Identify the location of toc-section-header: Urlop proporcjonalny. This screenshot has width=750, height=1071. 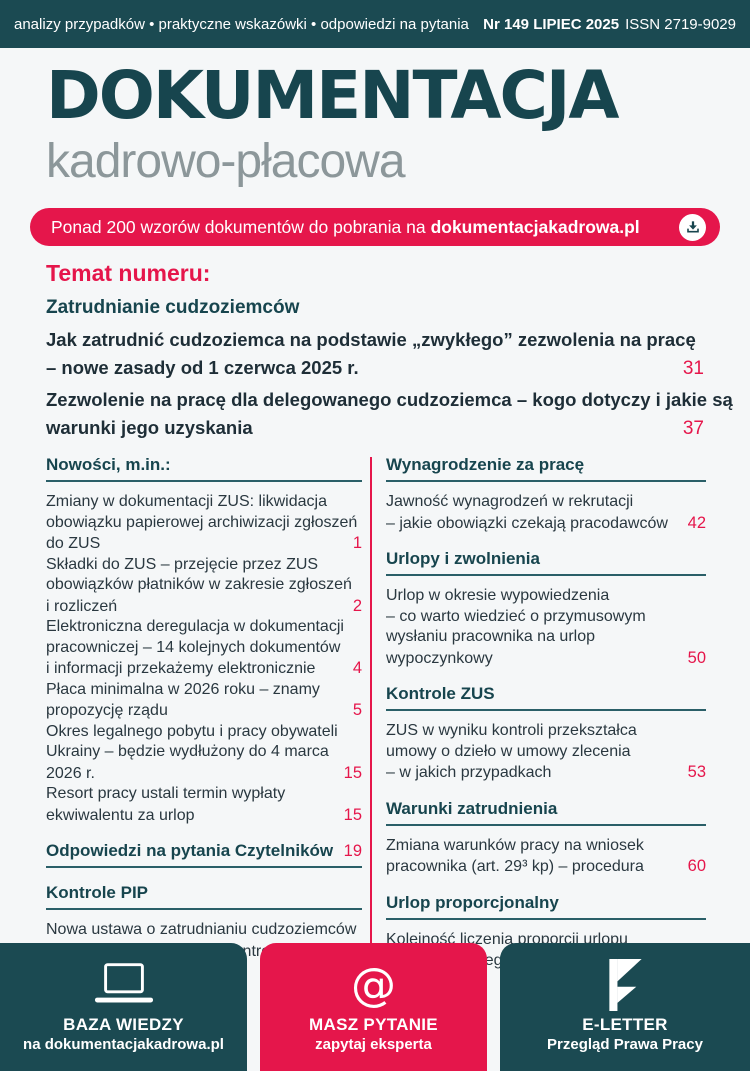
(546, 906).